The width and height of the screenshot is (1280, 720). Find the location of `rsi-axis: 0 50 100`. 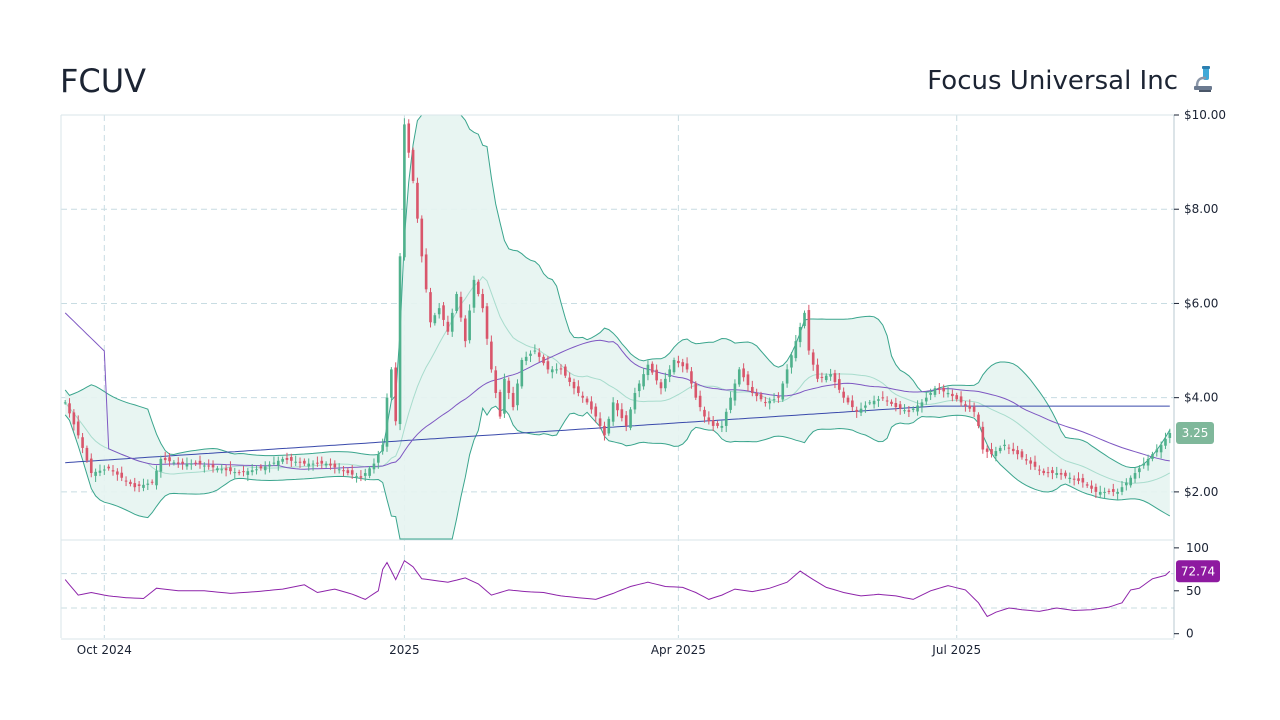

rsi-axis: 0 50 100 is located at coordinates (1191, 591).